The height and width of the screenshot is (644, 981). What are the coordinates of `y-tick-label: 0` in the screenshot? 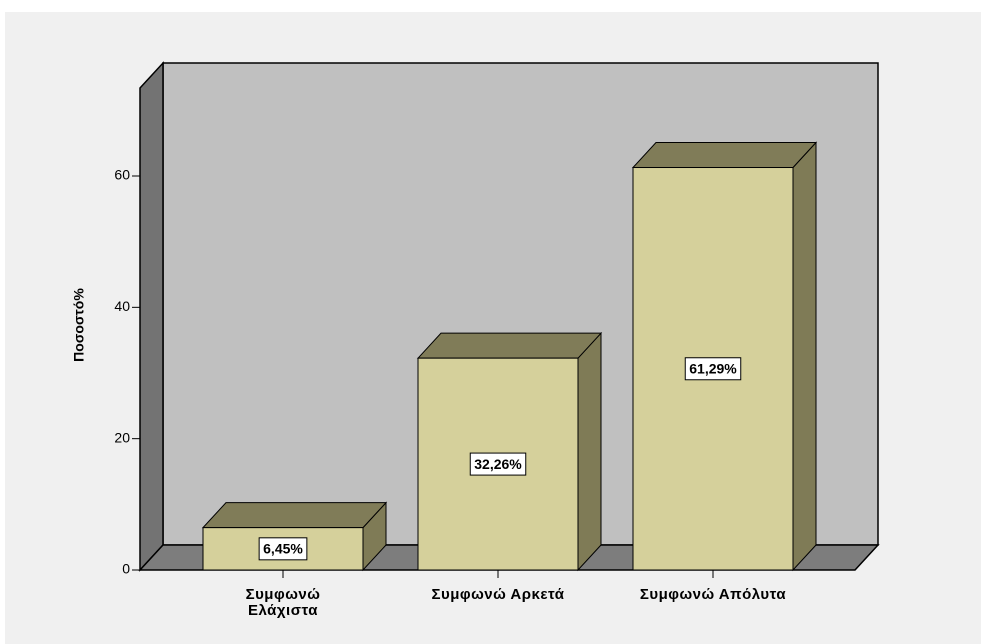 It's located at (126, 569).